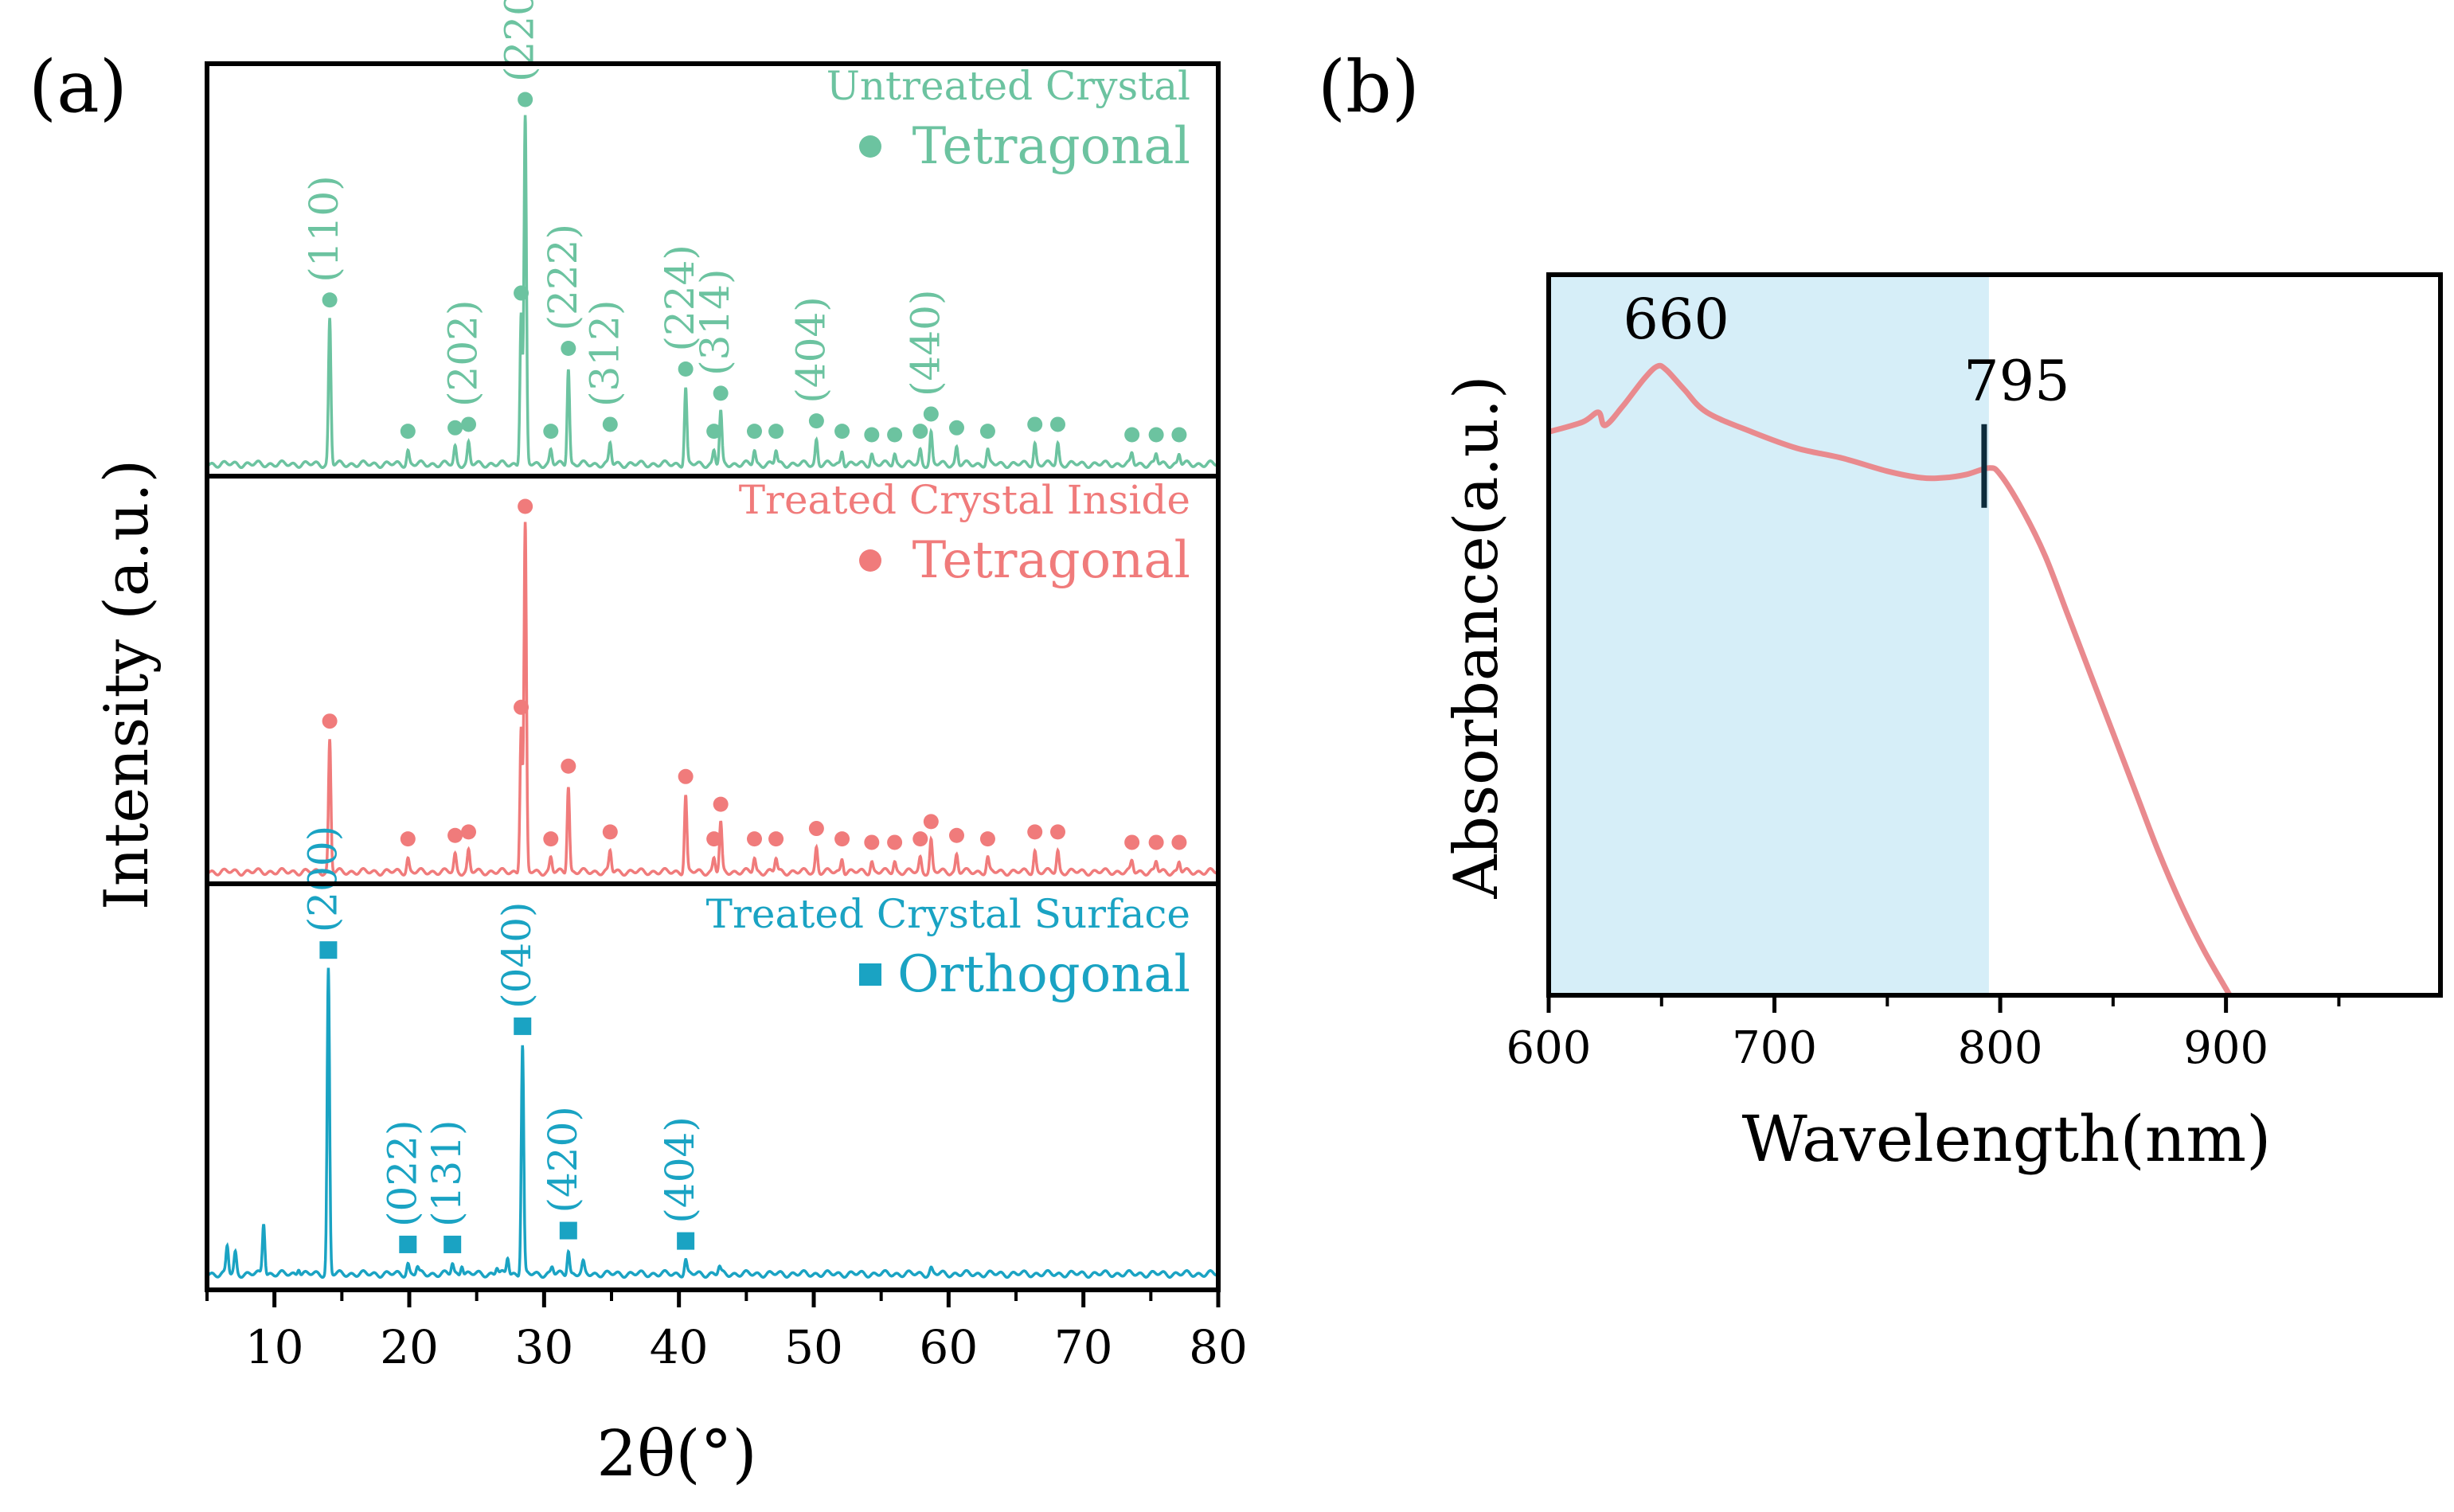 This screenshot has height=1512, width=2454. Describe the element at coordinates (1774, 1048) in the screenshot. I see `x-tick-label: 700` at that location.